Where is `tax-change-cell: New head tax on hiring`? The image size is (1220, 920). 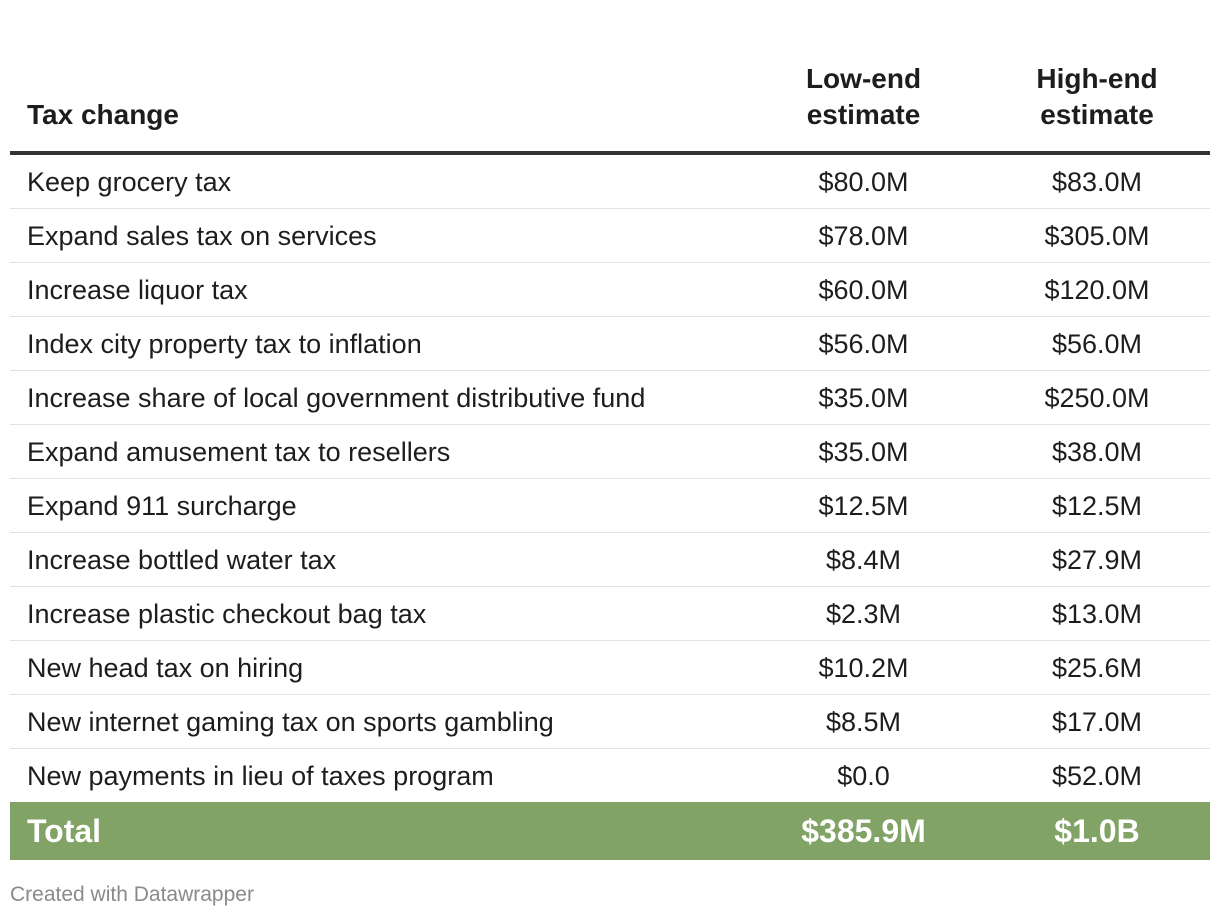
tax-change-cell: New head tax on hiring is located at coordinates (376, 667).